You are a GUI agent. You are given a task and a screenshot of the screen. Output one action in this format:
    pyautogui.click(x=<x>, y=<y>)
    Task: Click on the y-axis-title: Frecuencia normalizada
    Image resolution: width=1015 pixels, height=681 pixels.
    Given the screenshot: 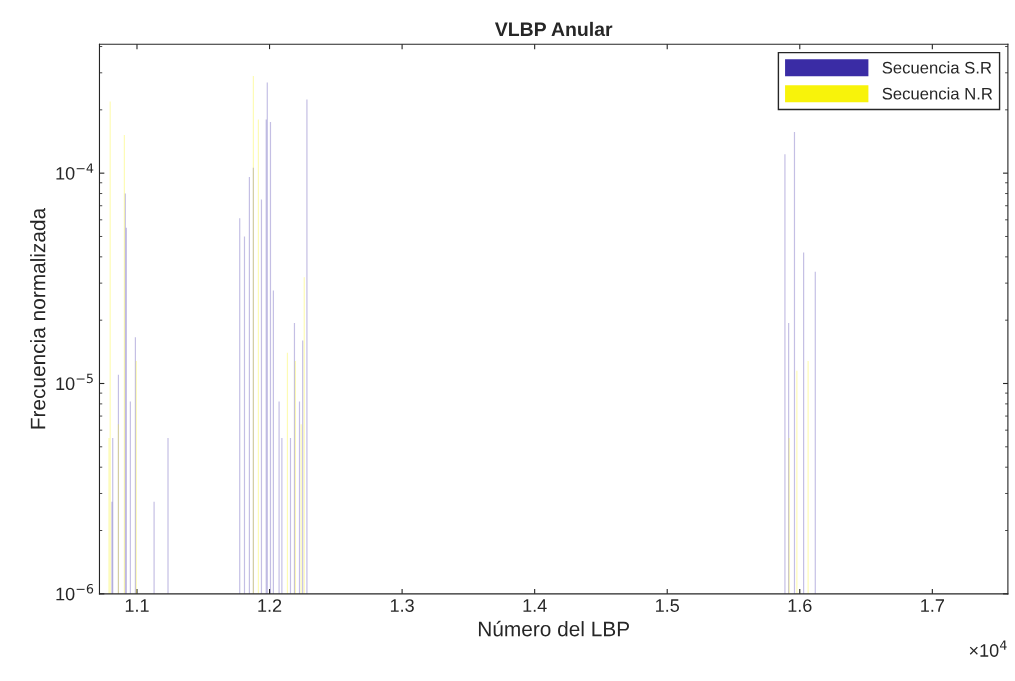 What is the action you would take?
    pyautogui.click(x=38, y=318)
    